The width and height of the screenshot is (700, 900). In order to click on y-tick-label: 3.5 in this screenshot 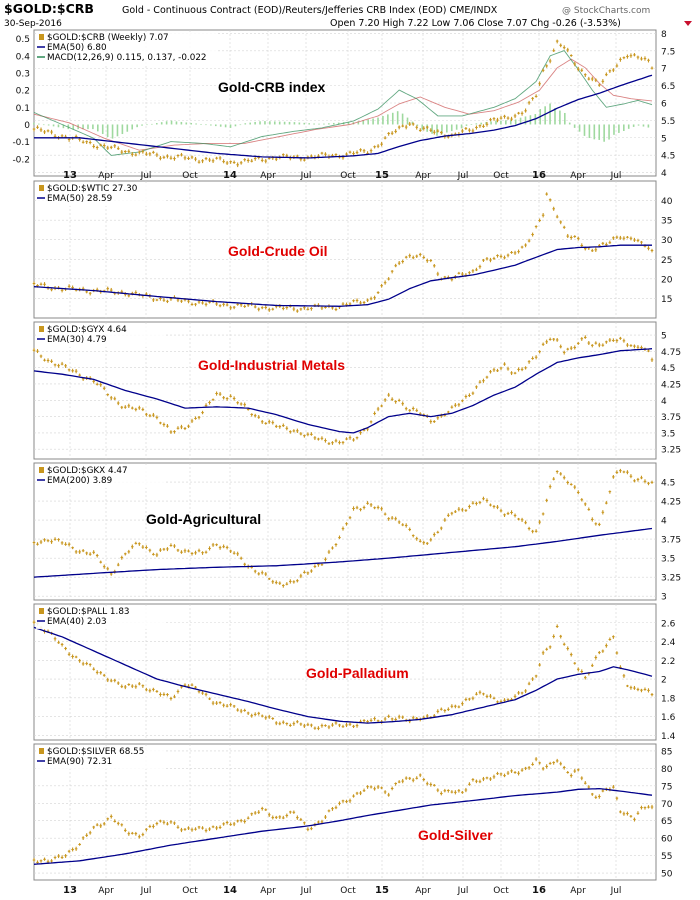, I will do `click(668, 560)`.